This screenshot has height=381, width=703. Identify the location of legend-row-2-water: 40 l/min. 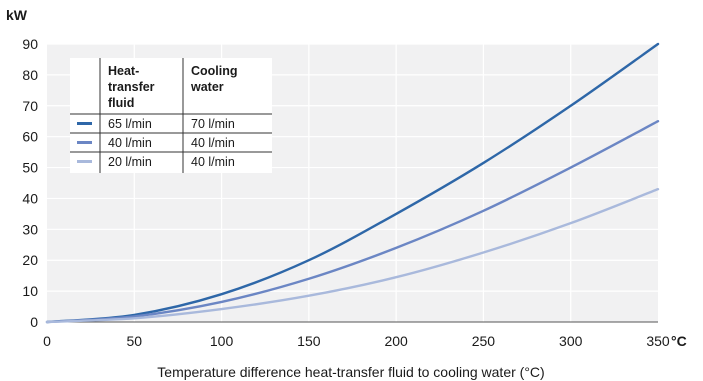
(213, 143).